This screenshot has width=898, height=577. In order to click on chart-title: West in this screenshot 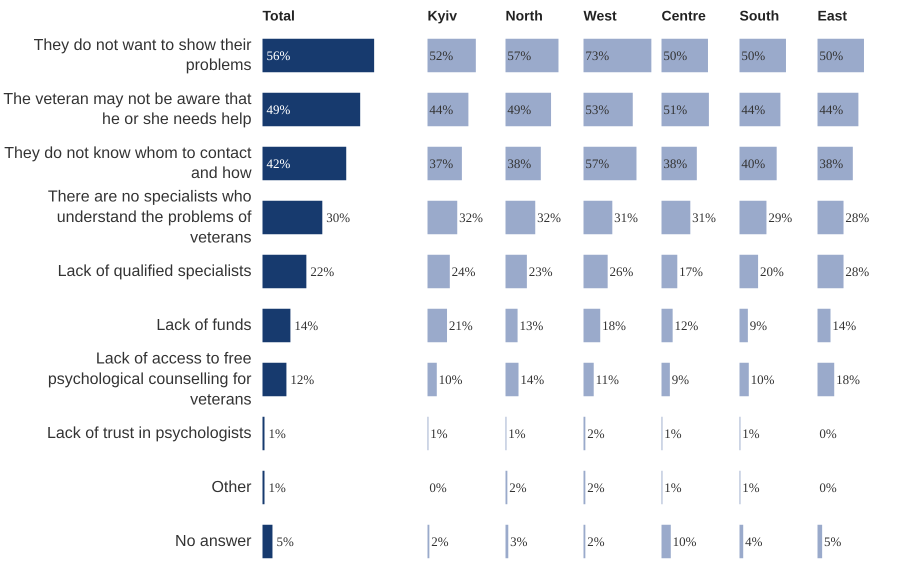, I will do `click(601, 16)`.